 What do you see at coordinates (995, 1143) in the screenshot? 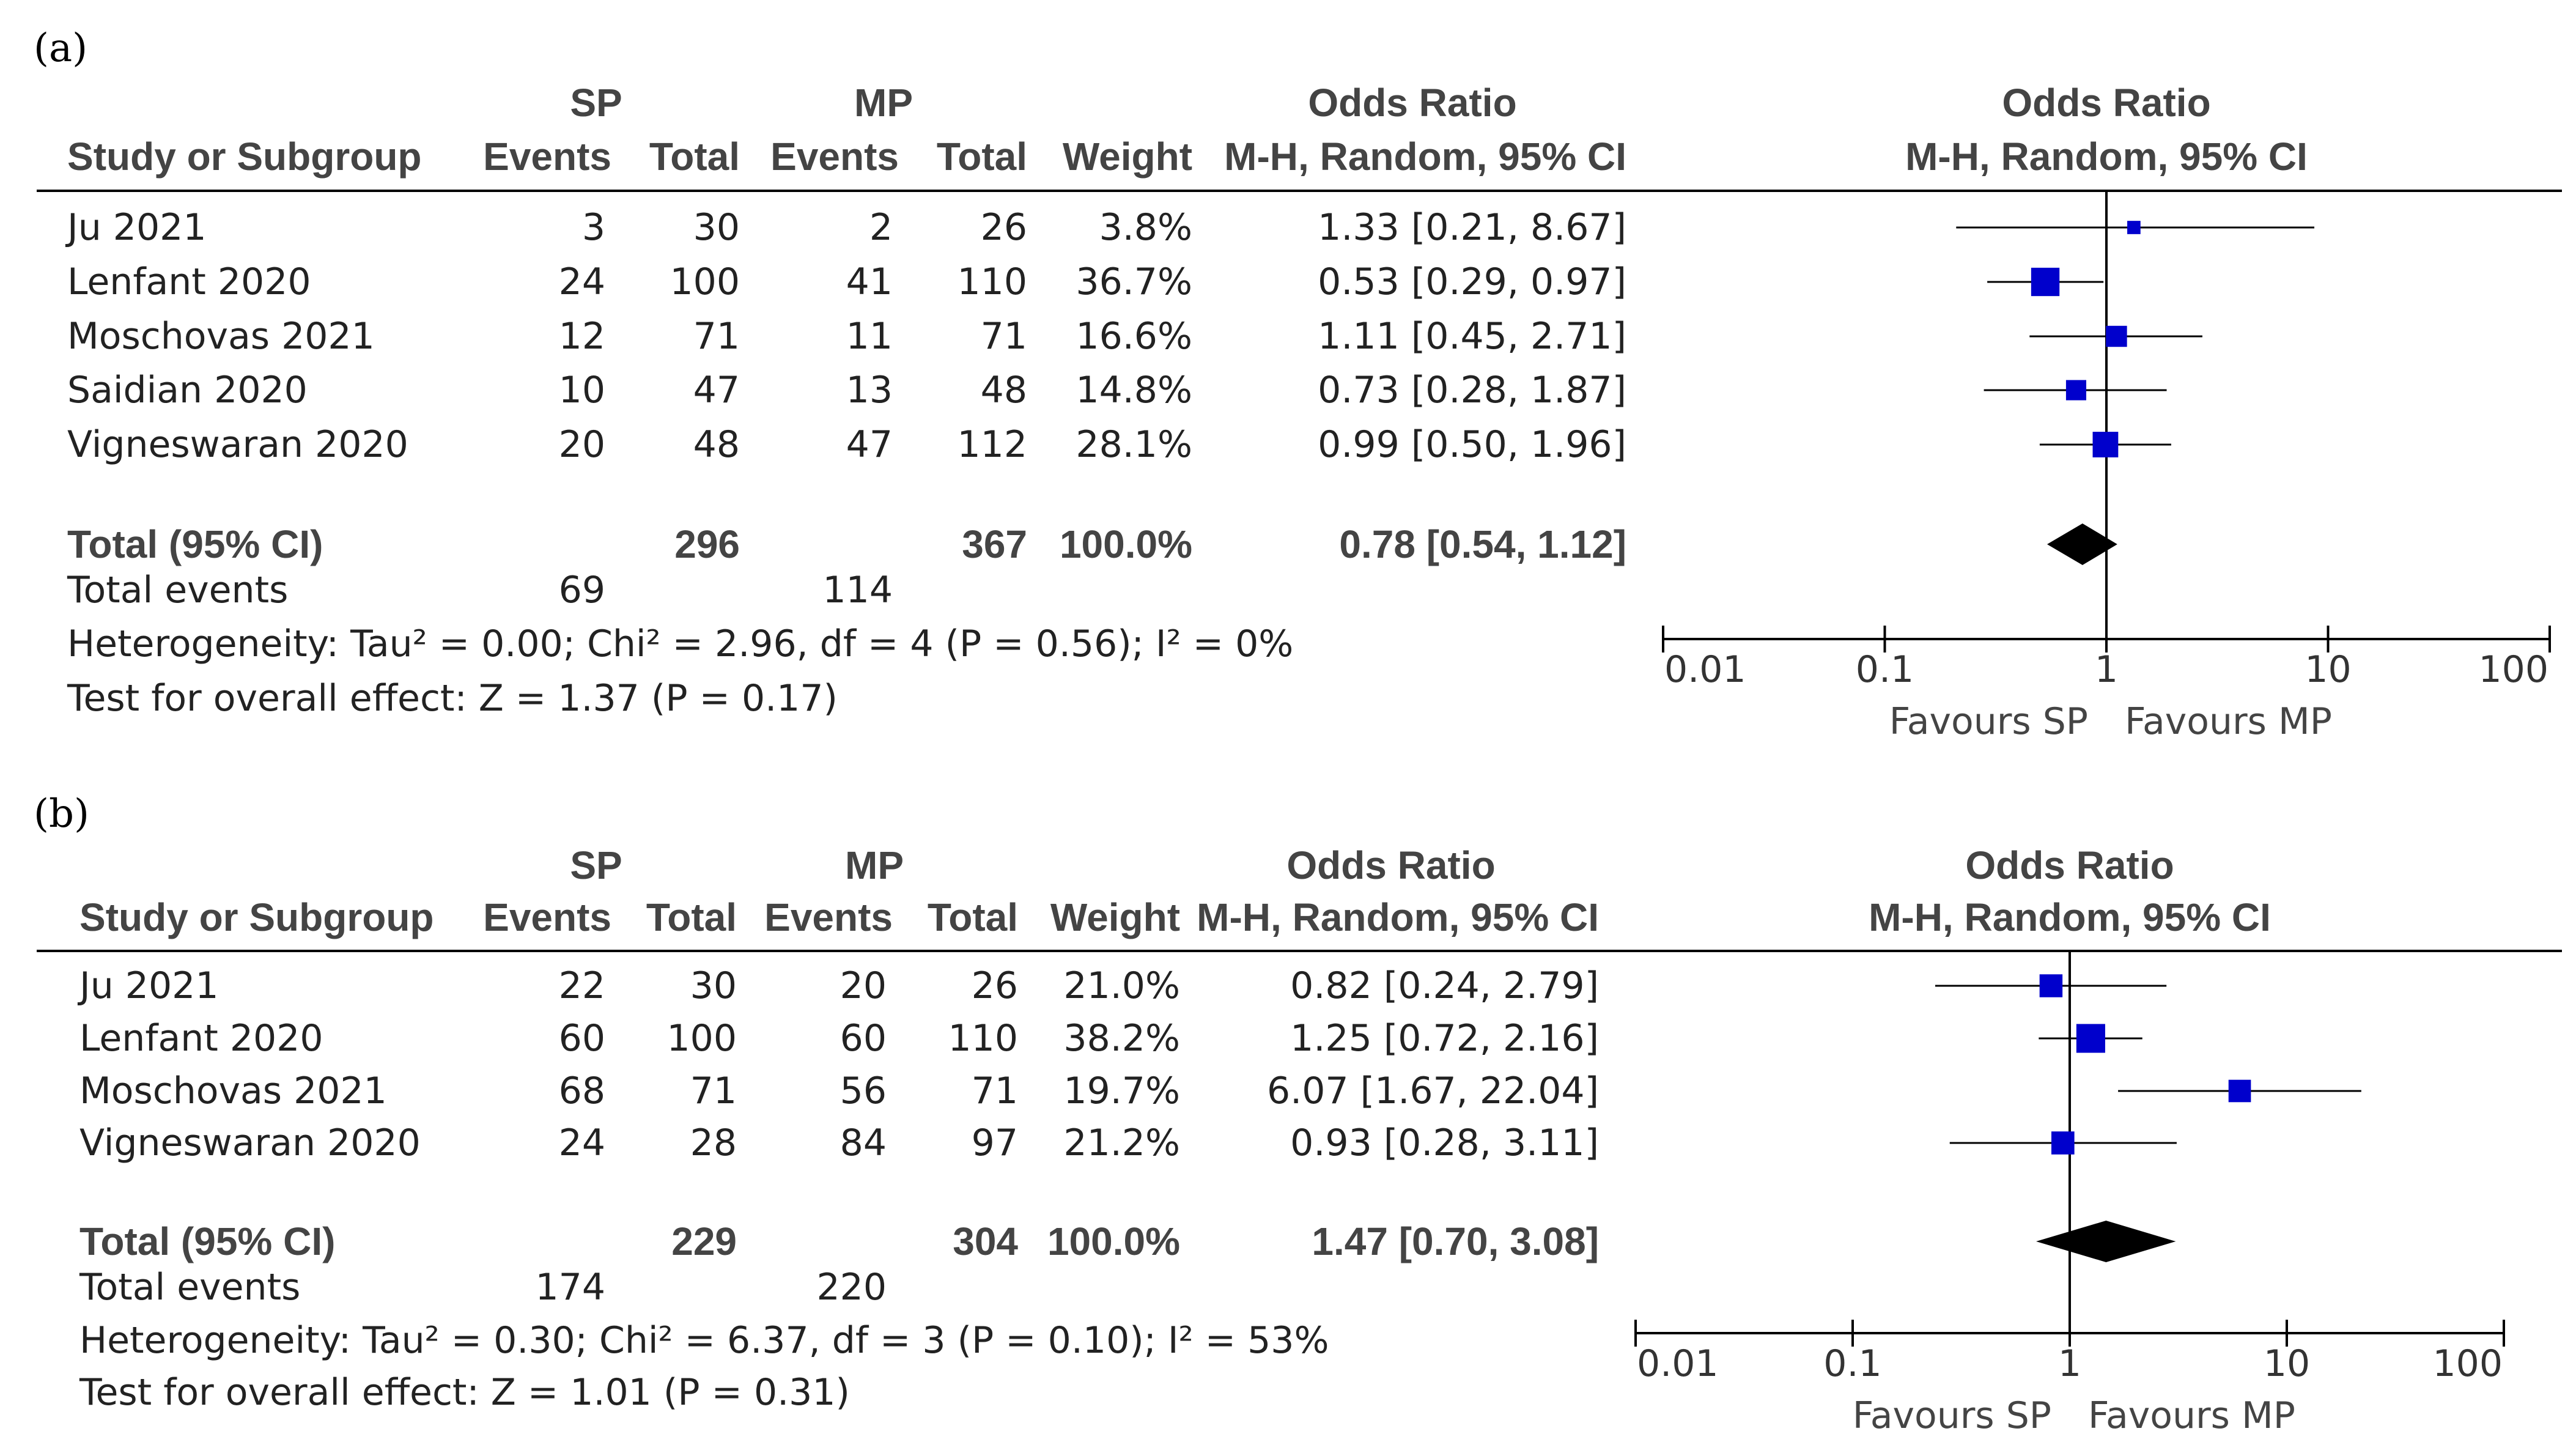
I see `group2-total: 97` at bounding box center [995, 1143].